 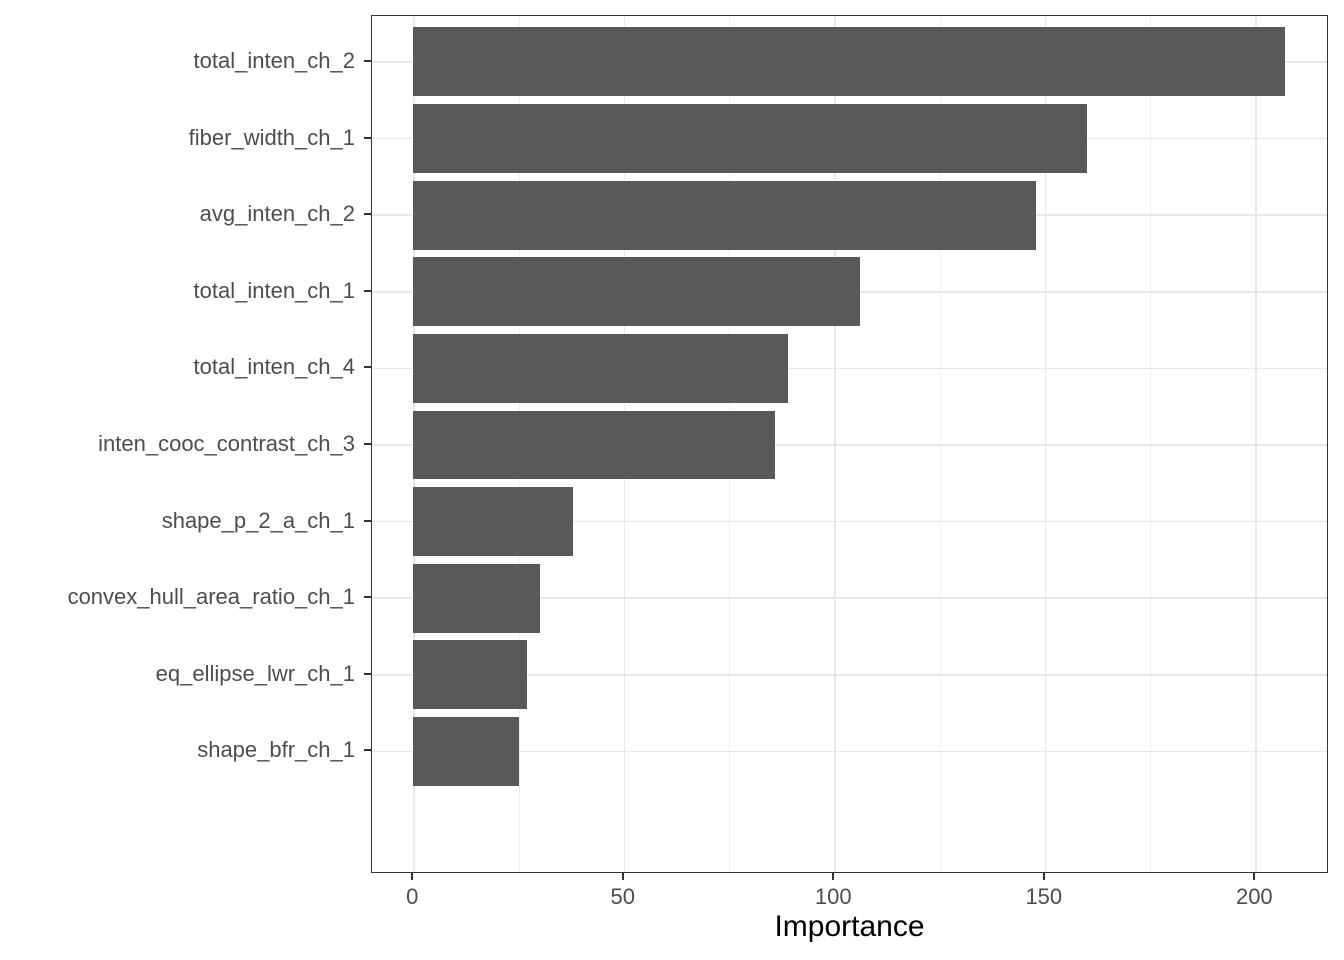 What do you see at coordinates (274, 290) in the screenshot?
I see `y-axis-label: total_inten_ch_1` at bounding box center [274, 290].